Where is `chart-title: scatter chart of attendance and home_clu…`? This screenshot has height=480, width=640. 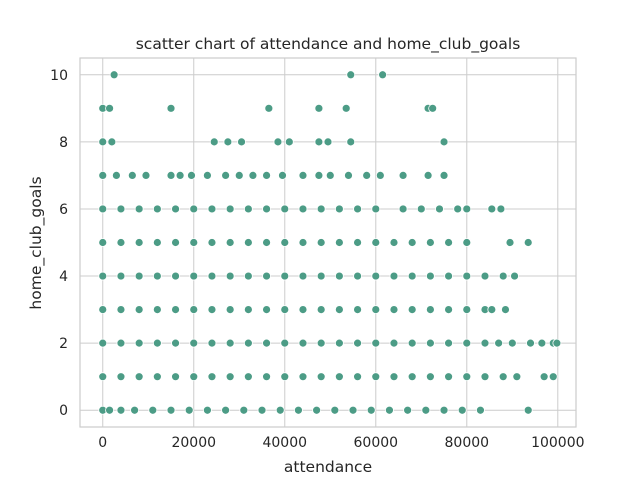 chart-title: scatter chart of attendance and home_clu… is located at coordinates (328, 44).